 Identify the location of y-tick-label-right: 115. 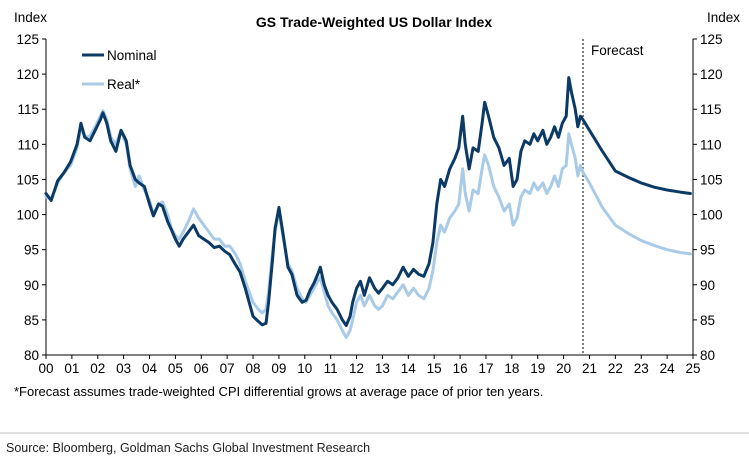
(711, 109).